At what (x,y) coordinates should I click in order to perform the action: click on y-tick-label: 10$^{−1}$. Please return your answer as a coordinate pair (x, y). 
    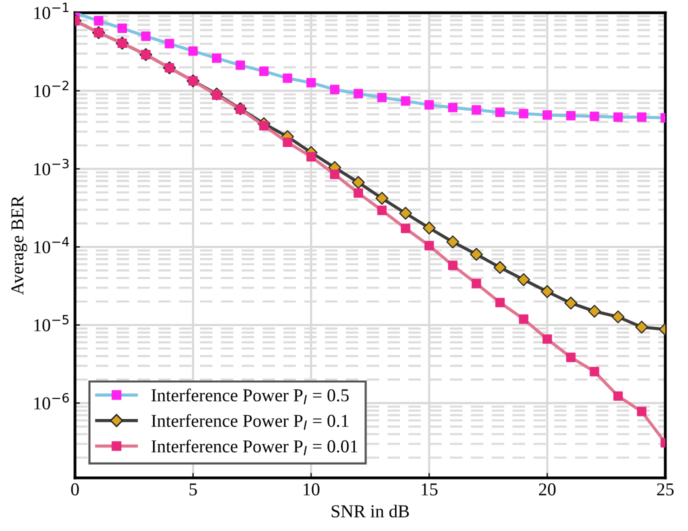
    Looking at the image, I should click on (51, 11).